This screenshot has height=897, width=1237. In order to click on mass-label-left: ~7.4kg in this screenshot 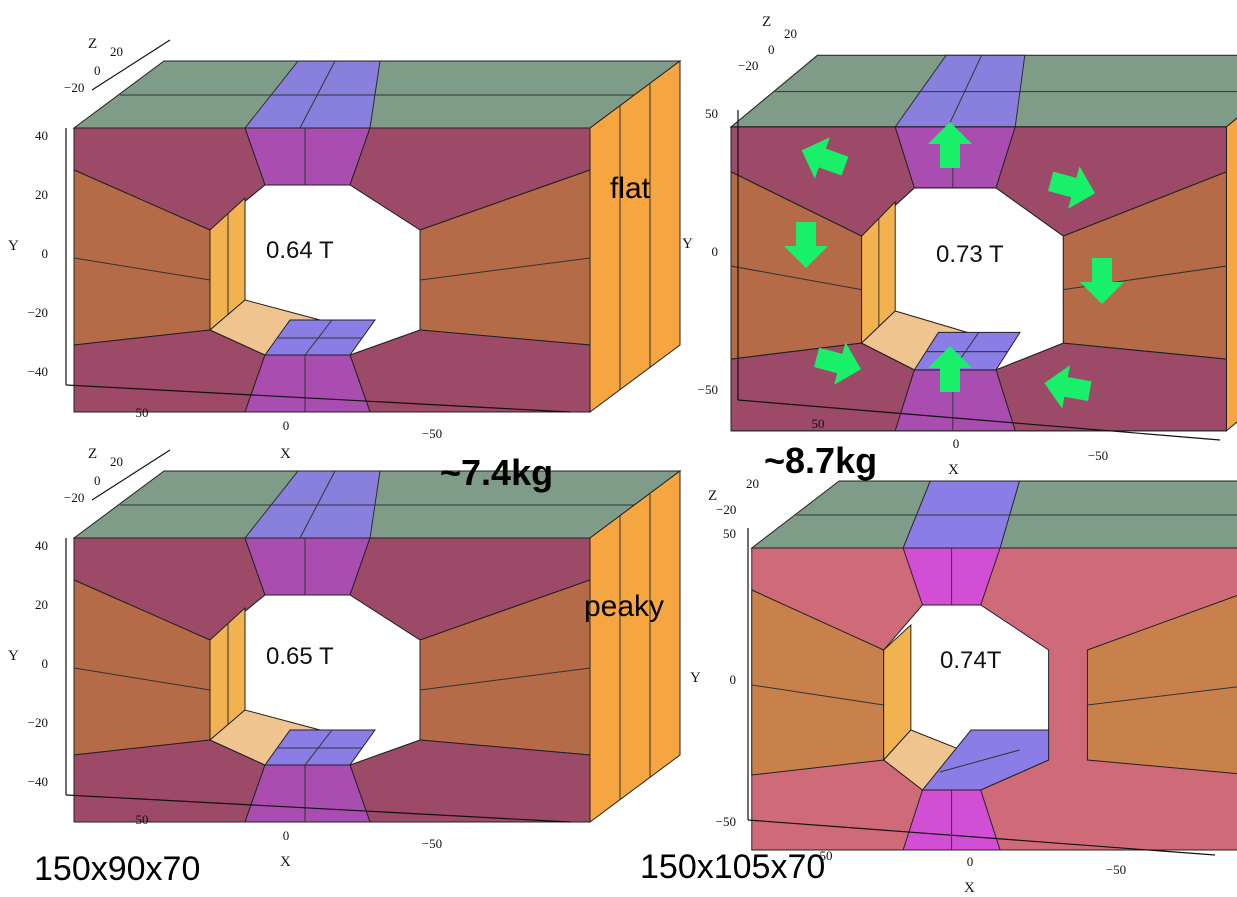, I will do `click(497, 472)`.